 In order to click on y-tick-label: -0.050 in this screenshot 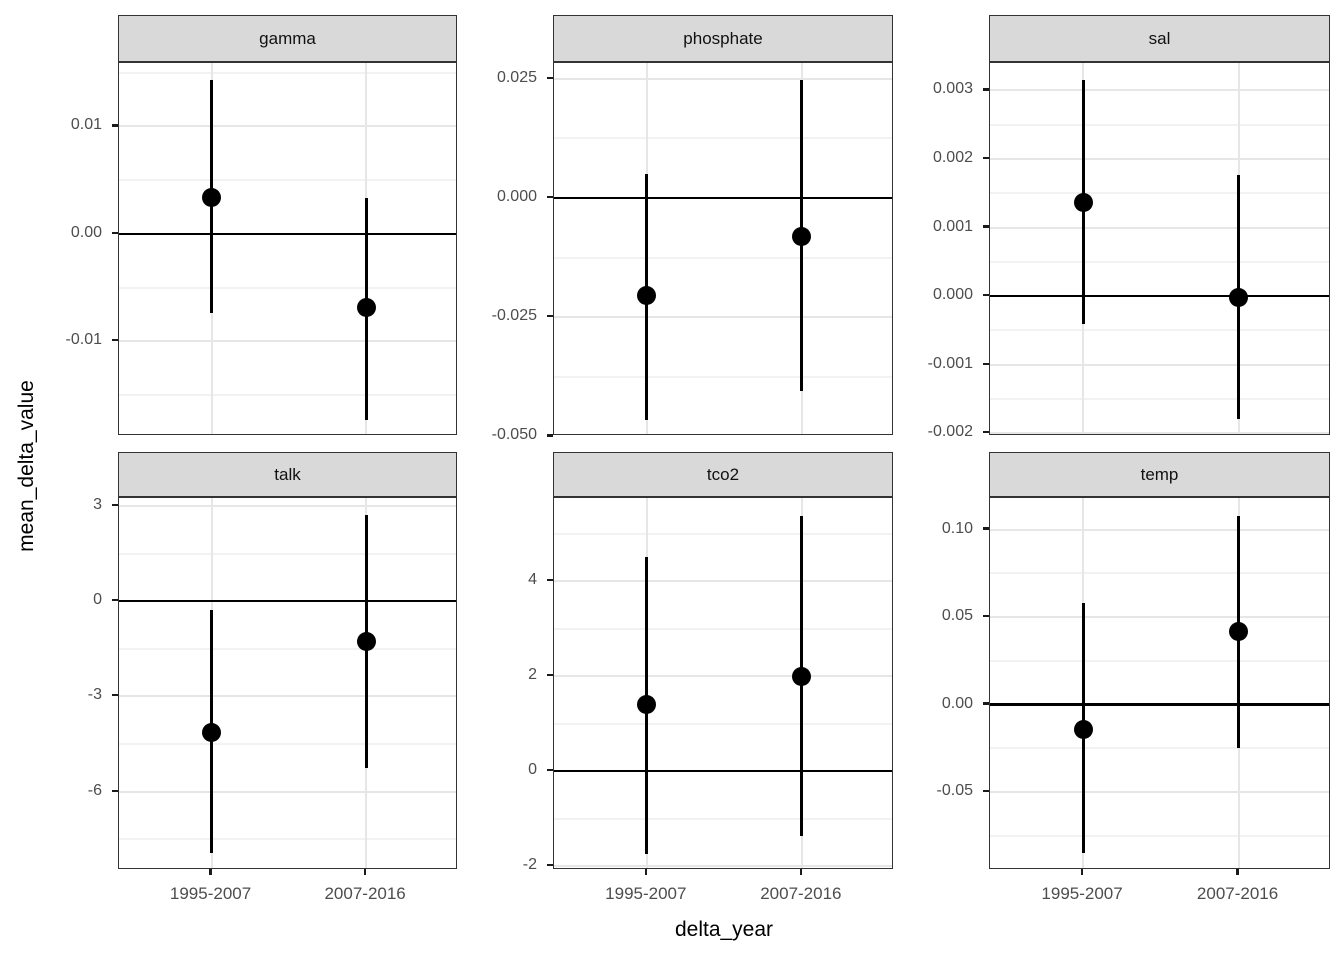, I will do `click(514, 435)`.